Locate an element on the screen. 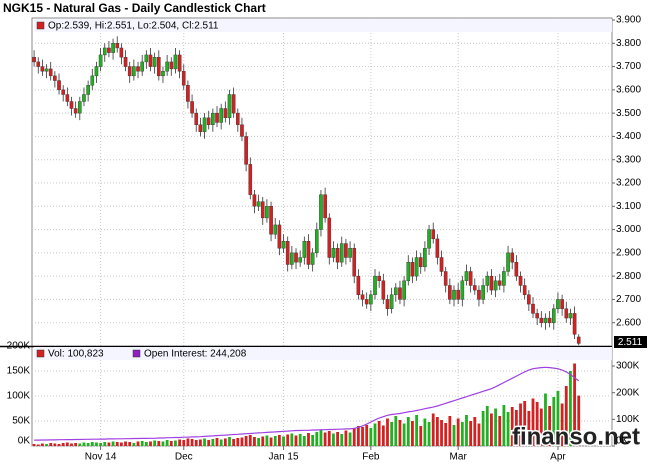 The width and height of the screenshot is (648, 466). y-tick-label: 50K is located at coordinates (21, 421).